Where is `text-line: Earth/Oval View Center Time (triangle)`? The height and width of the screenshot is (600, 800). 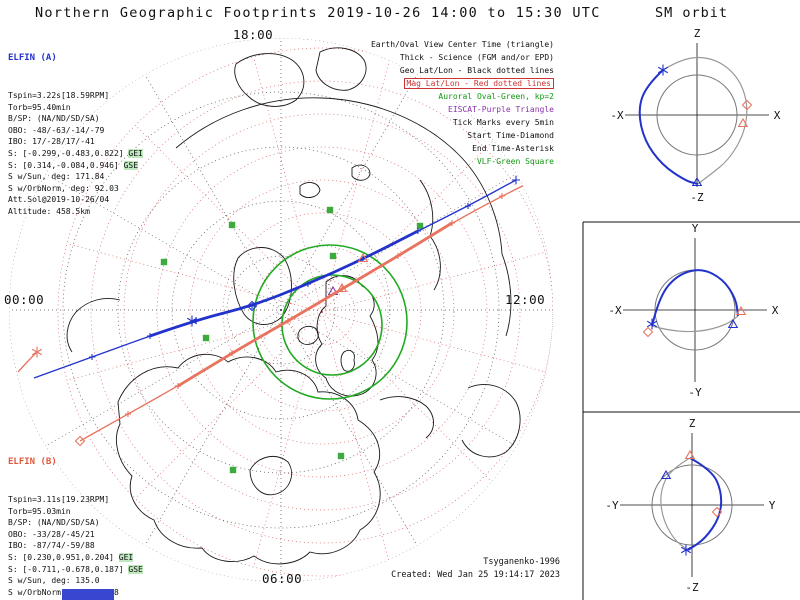
text-line: Earth/Oval View Center Time (triangle) is located at coordinates (462, 44).